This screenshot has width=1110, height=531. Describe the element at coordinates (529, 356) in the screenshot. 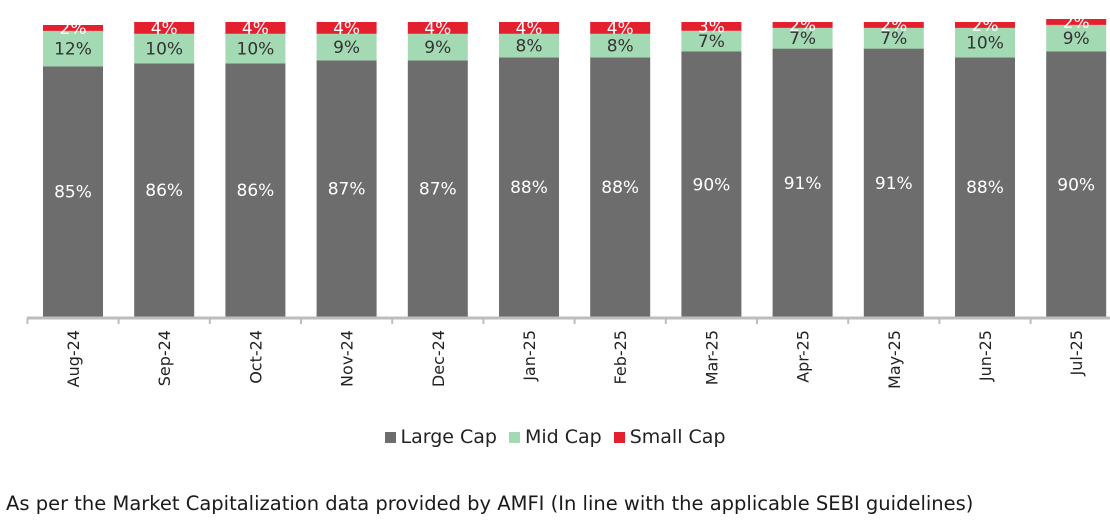

I see `x-tick-label: Jan-25` at that location.